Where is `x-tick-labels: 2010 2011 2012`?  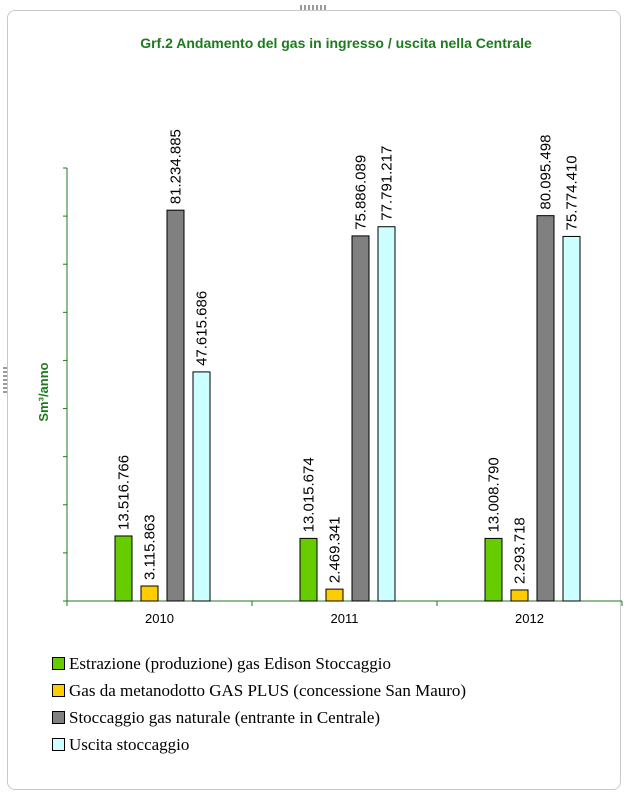 x-tick-labels: 2010 2011 2012 is located at coordinates (344, 618).